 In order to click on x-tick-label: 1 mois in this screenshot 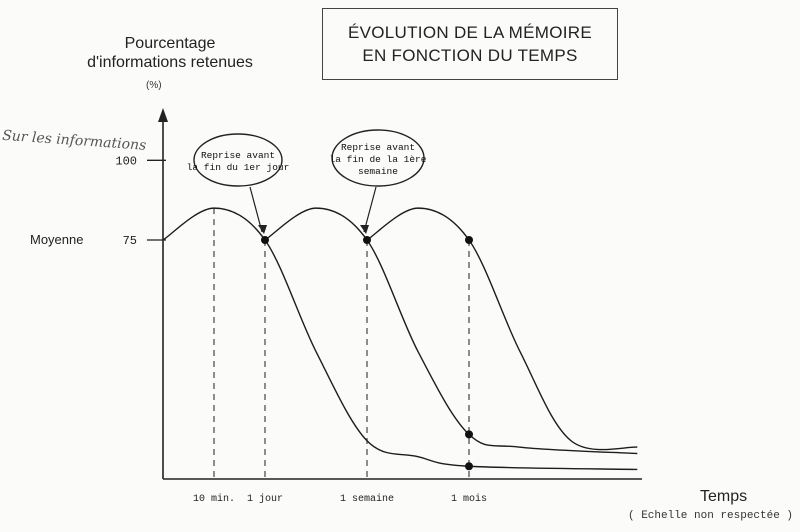, I will do `click(469, 499)`.